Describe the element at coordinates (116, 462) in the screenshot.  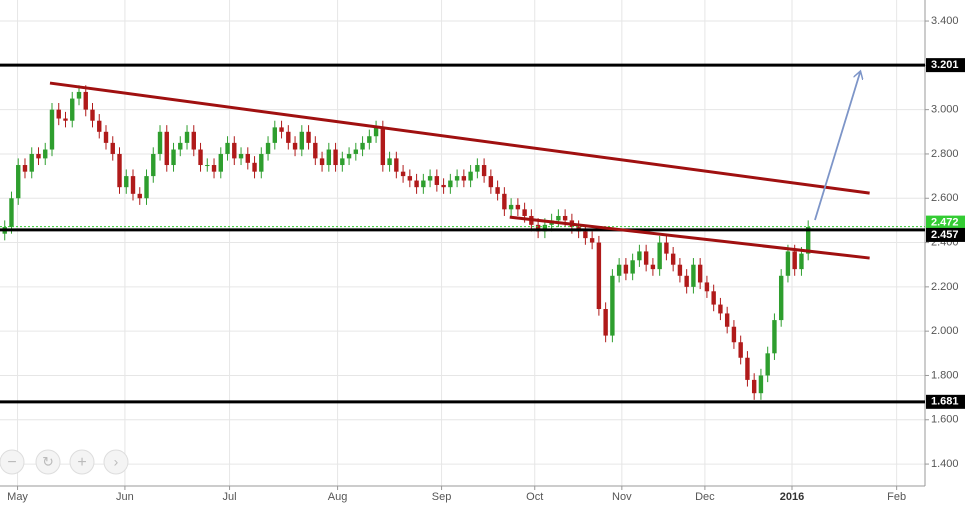
I see `scroll-right` at that location.